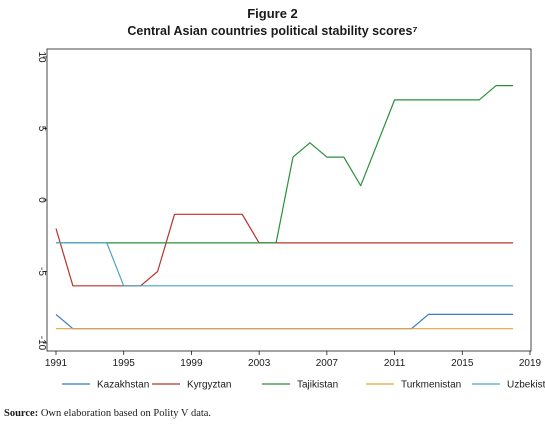 The height and width of the screenshot is (426, 545). Describe the element at coordinates (123, 385) in the screenshot. I see `legend-label: Kazakhstan` at that location.